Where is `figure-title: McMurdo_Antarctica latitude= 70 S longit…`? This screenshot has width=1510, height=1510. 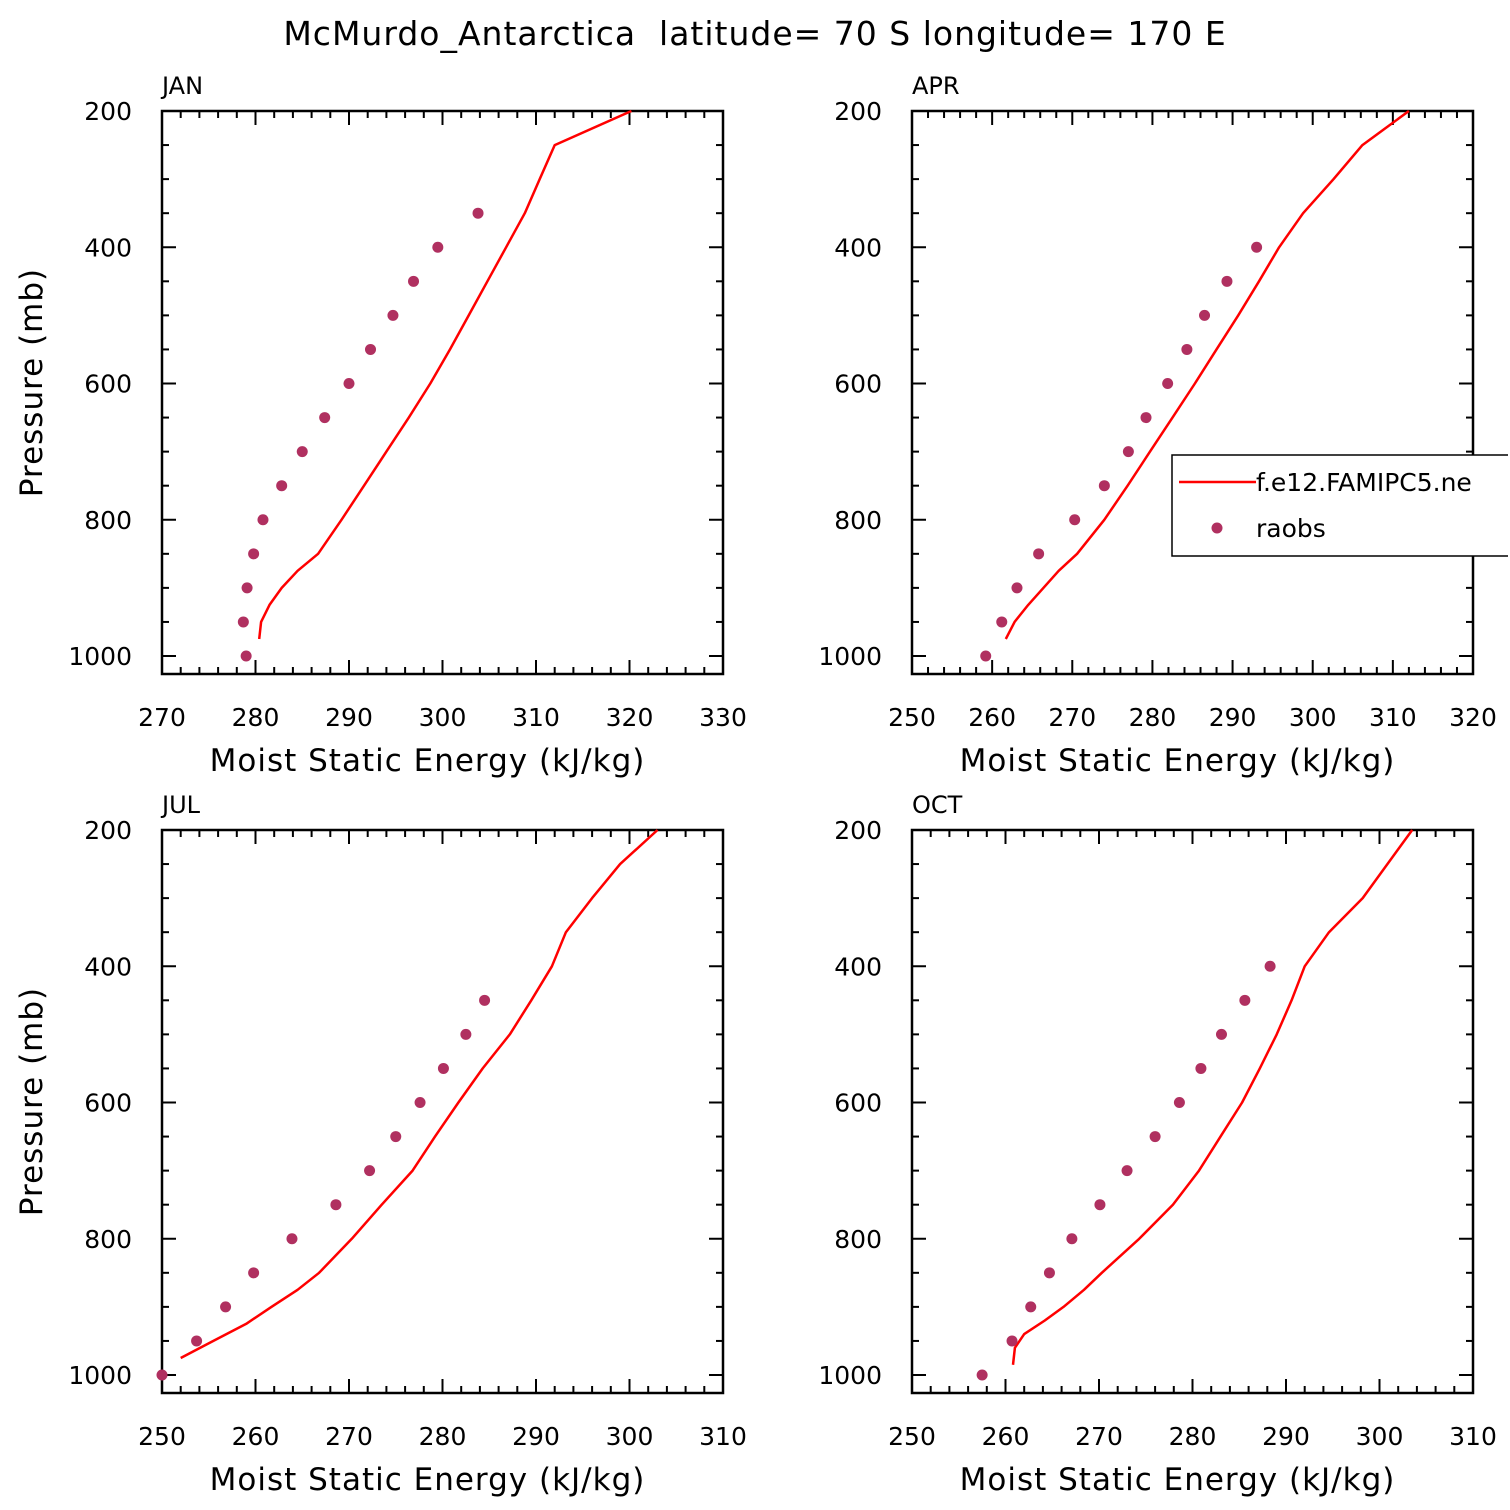 figure-title: McMurdo_Antarctica latitude= 70 S longit… is located at coordinates (754, 33).